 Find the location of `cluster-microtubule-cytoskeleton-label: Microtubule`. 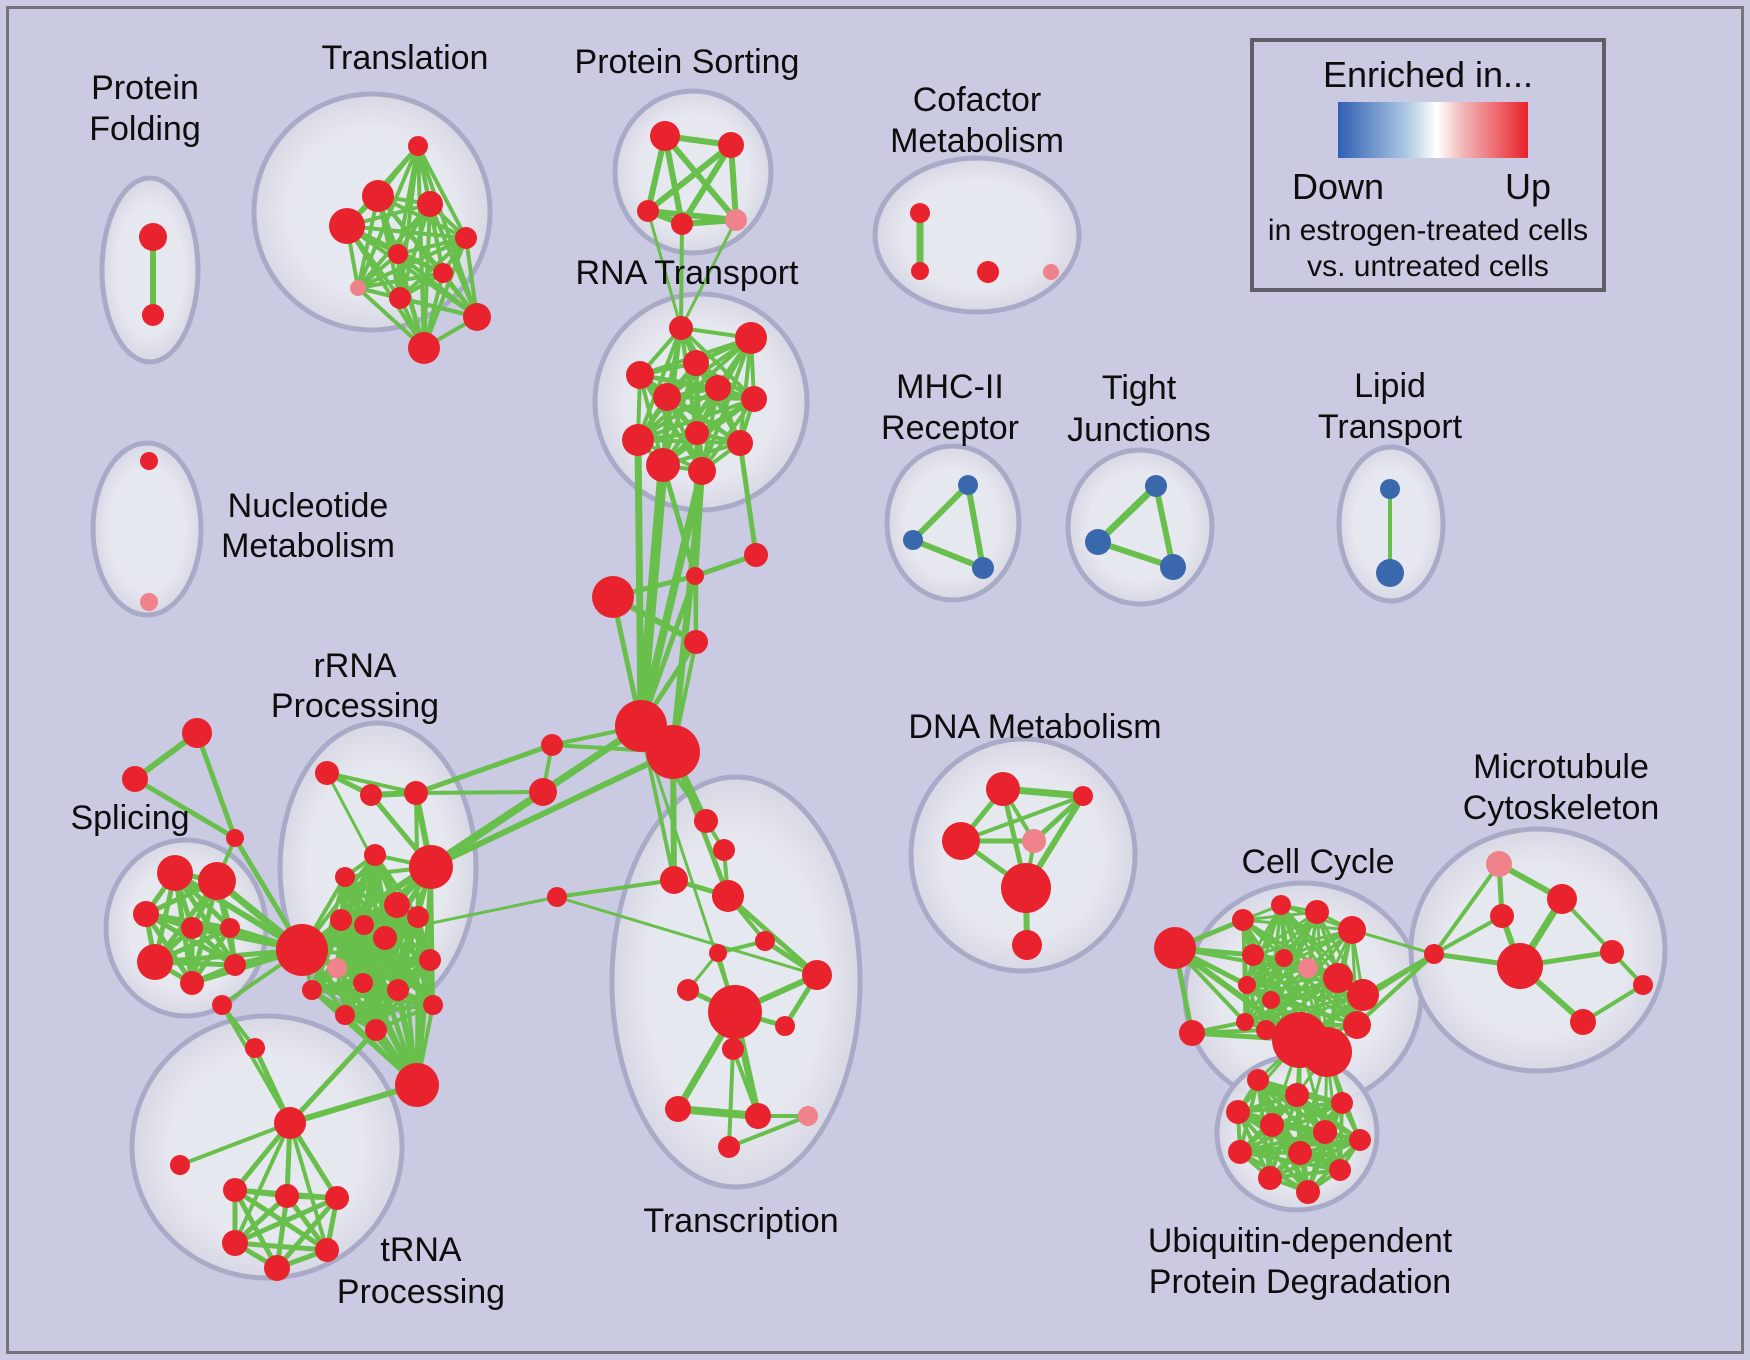

cluster-microtubule-cytoskeleton-label: Microtubule is located at coordinates (1561, 767).